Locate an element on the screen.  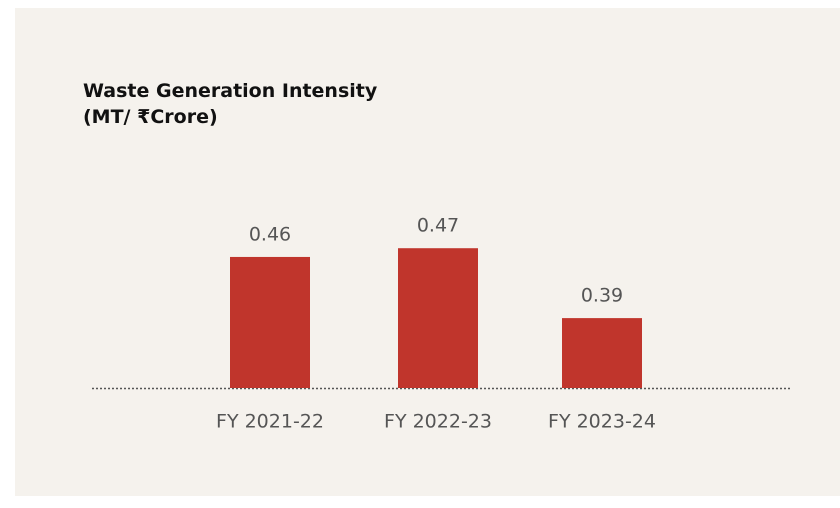
x-tick-label: FY 2021-22 is located at coordinates (270, 422).